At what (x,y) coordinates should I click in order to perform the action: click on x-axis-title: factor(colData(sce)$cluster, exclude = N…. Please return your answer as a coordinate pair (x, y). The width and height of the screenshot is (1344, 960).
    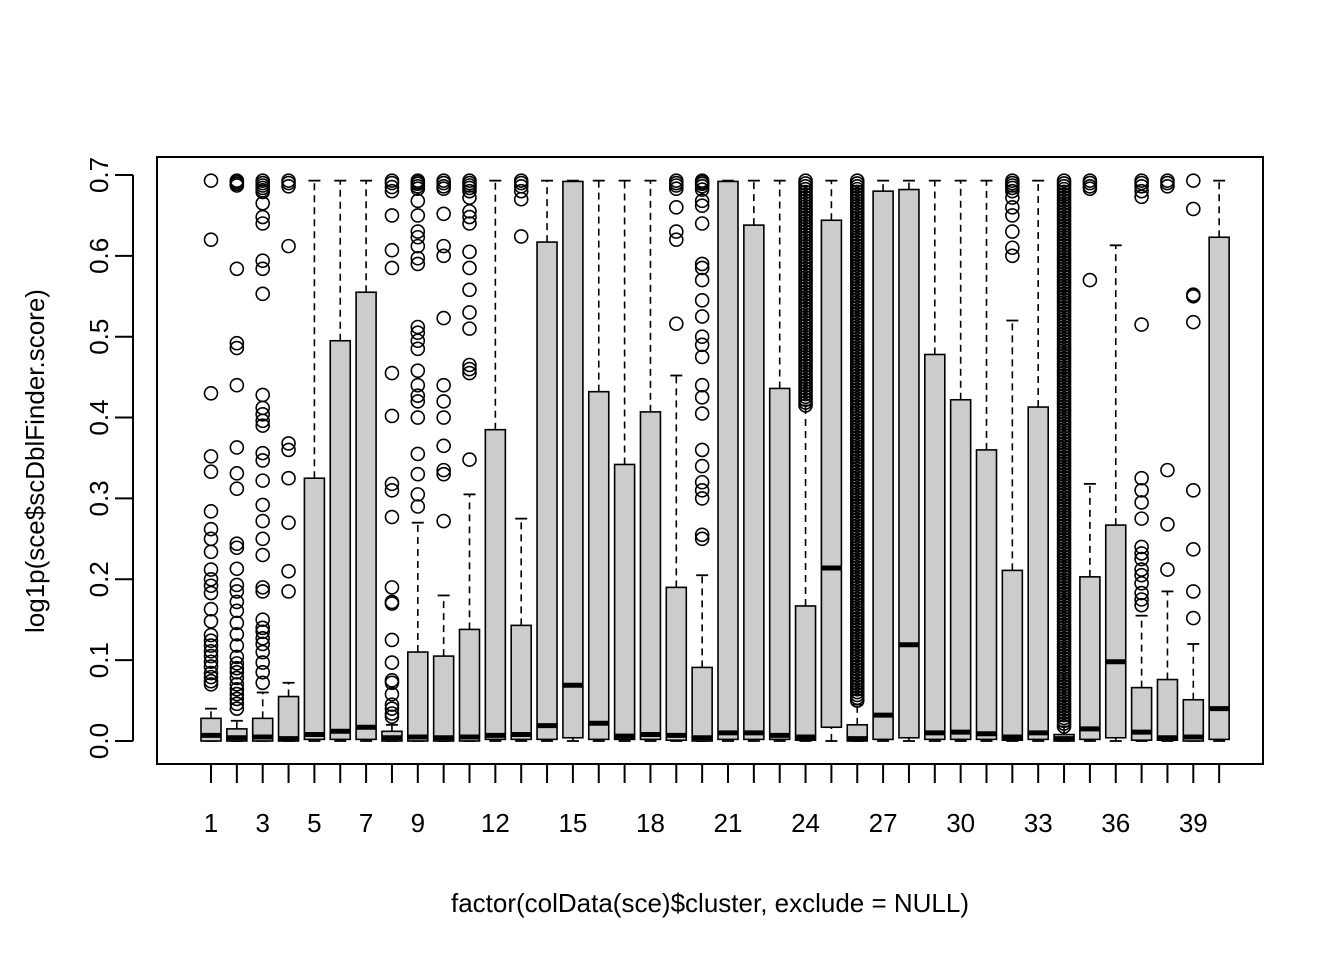
    Looking at the image, I should click on (710, 903).